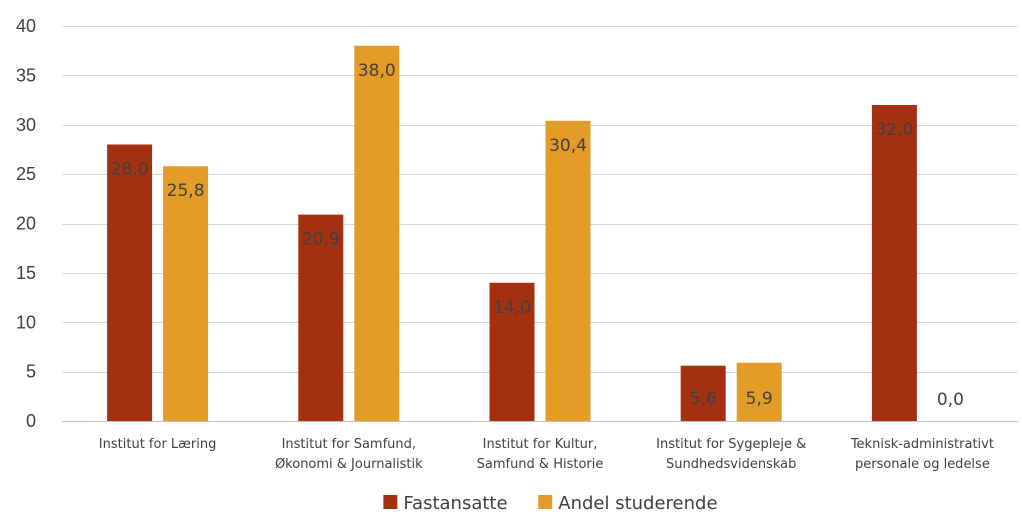  Describe the element at coordinates (922, 464) in the screenshot. I see `category-label: personale og ledelse` at that location.